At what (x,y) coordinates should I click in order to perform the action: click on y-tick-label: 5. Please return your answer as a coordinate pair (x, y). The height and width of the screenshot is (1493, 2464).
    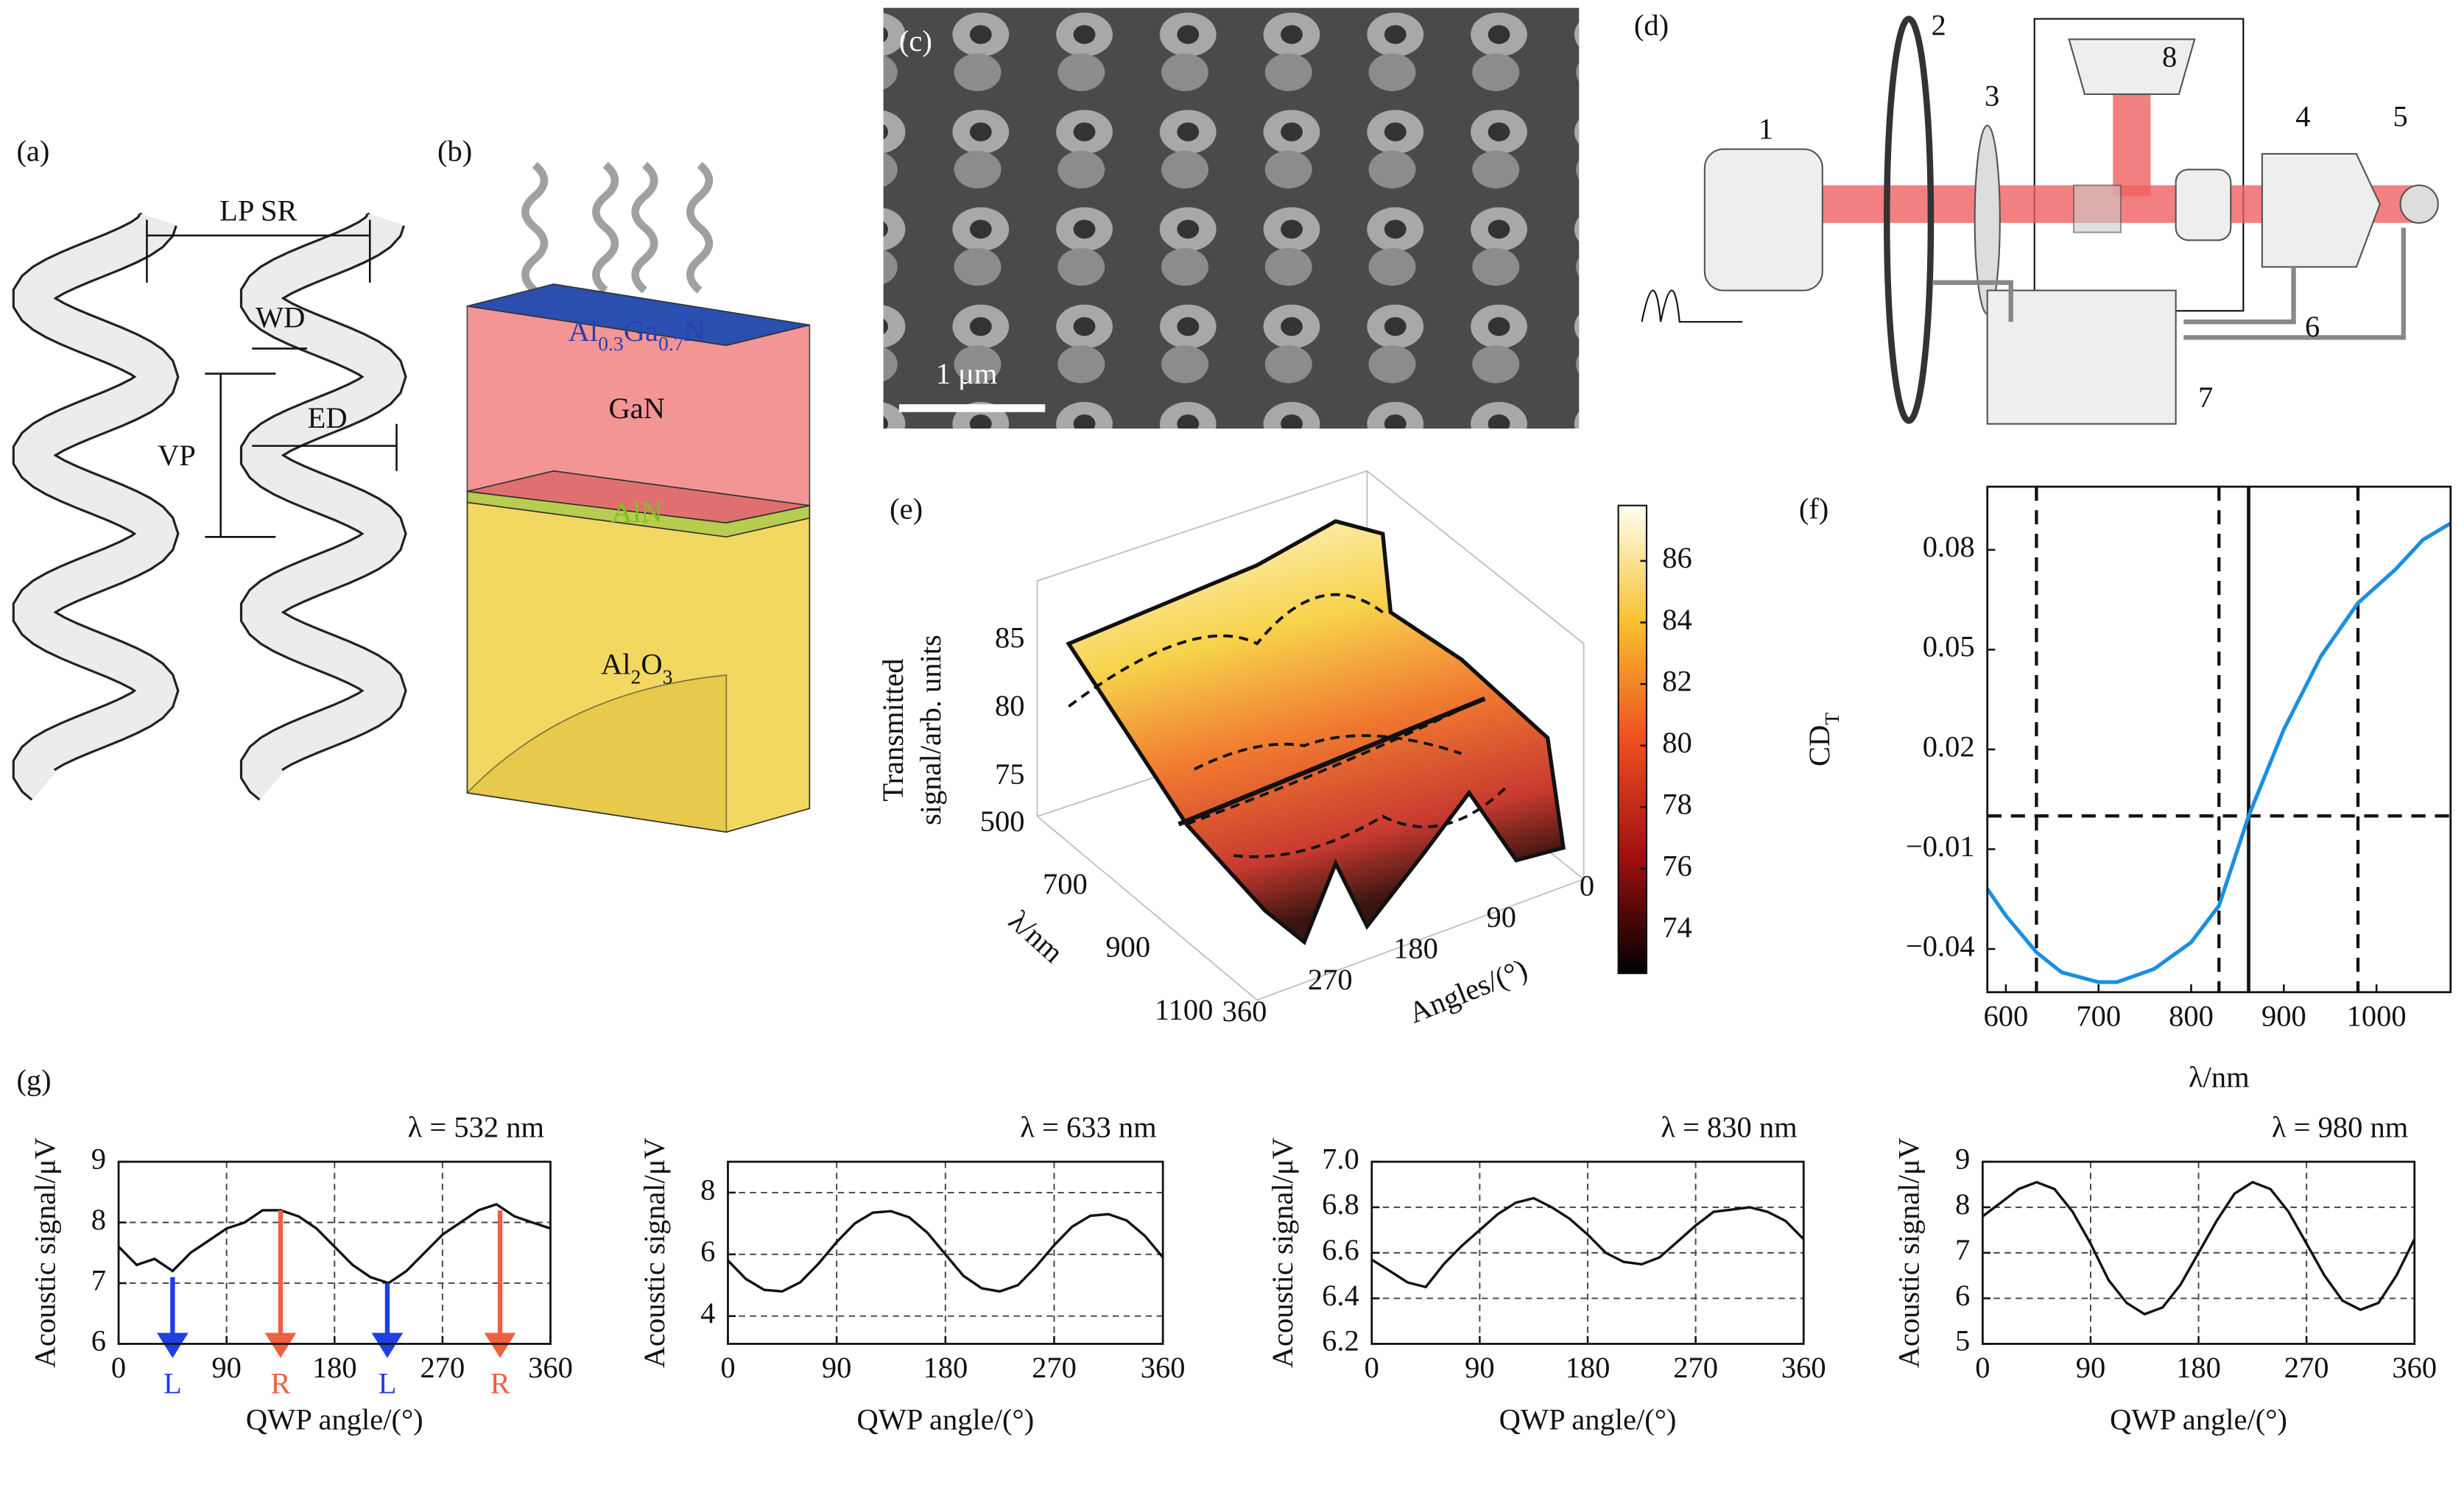
    Looking at the image, I should click on (1963, 1341).